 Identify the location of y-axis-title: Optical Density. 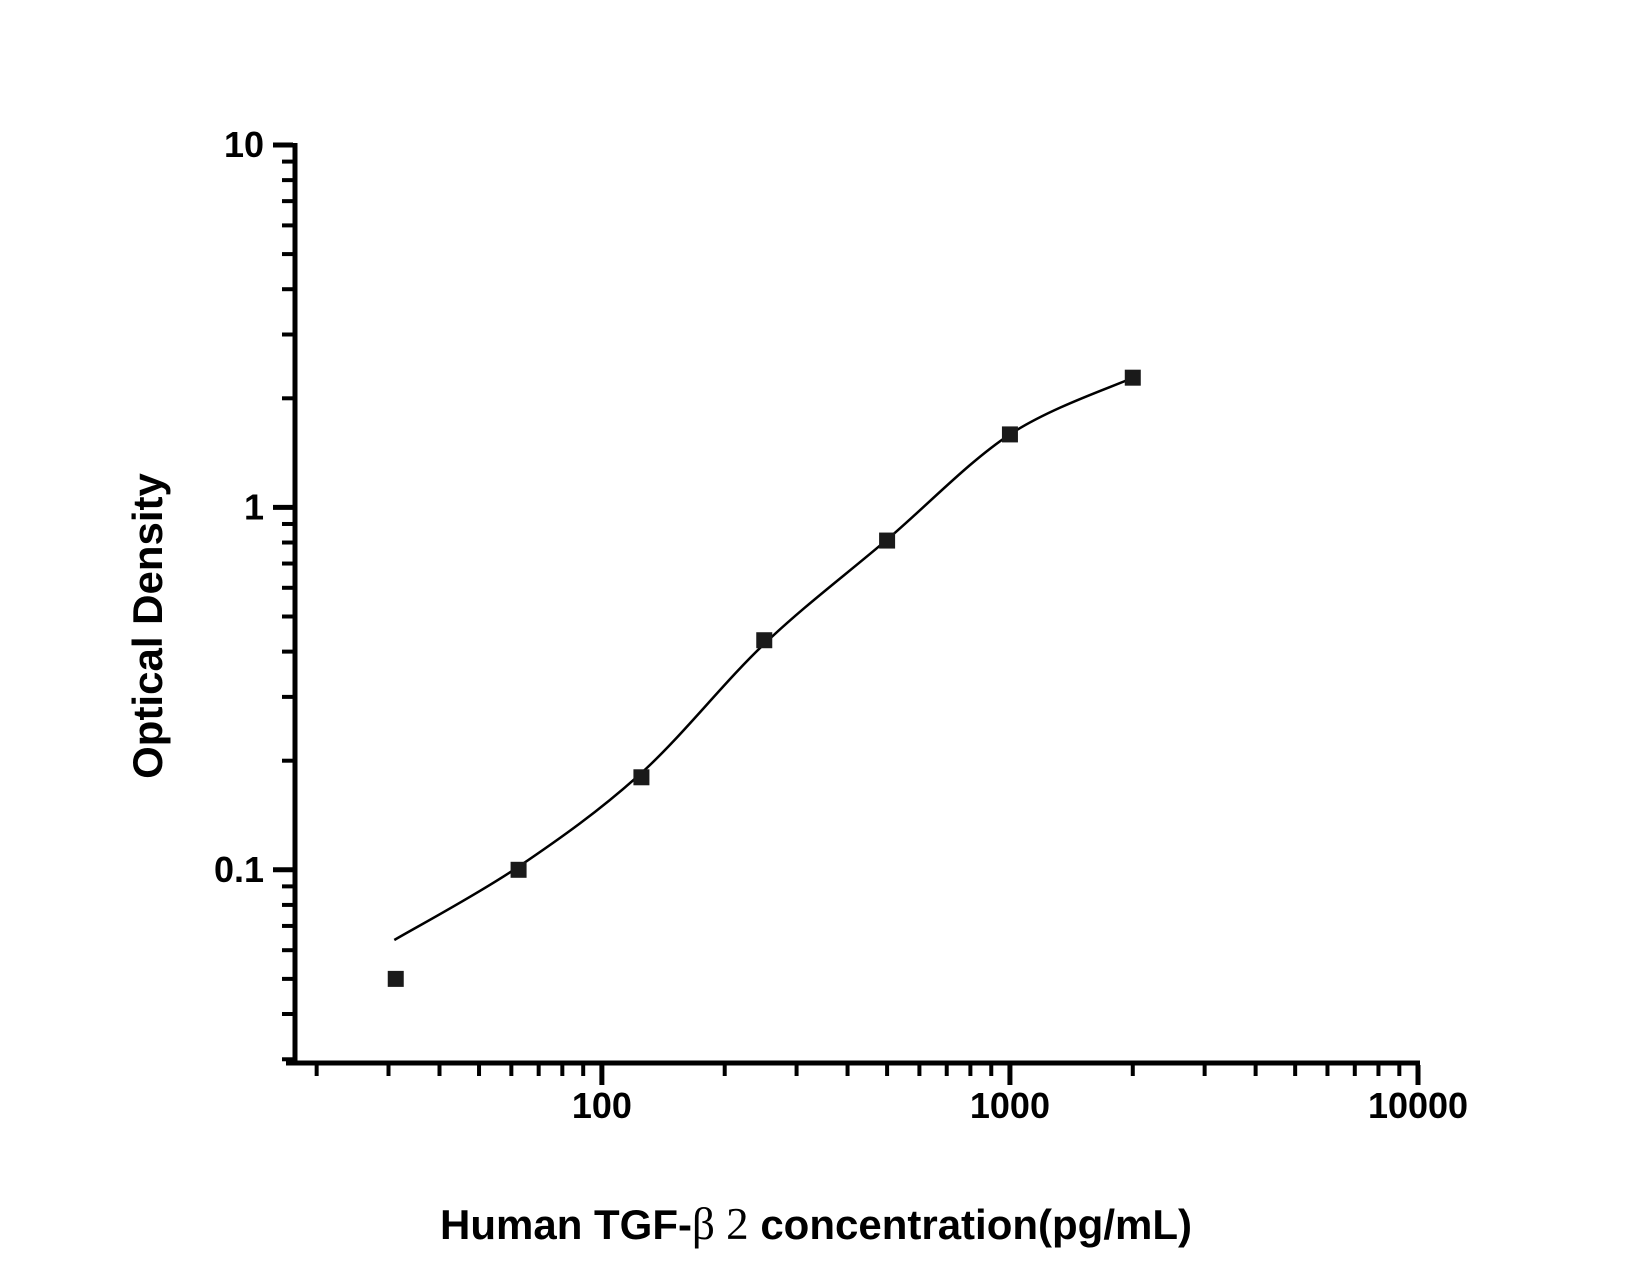
(147, 626).